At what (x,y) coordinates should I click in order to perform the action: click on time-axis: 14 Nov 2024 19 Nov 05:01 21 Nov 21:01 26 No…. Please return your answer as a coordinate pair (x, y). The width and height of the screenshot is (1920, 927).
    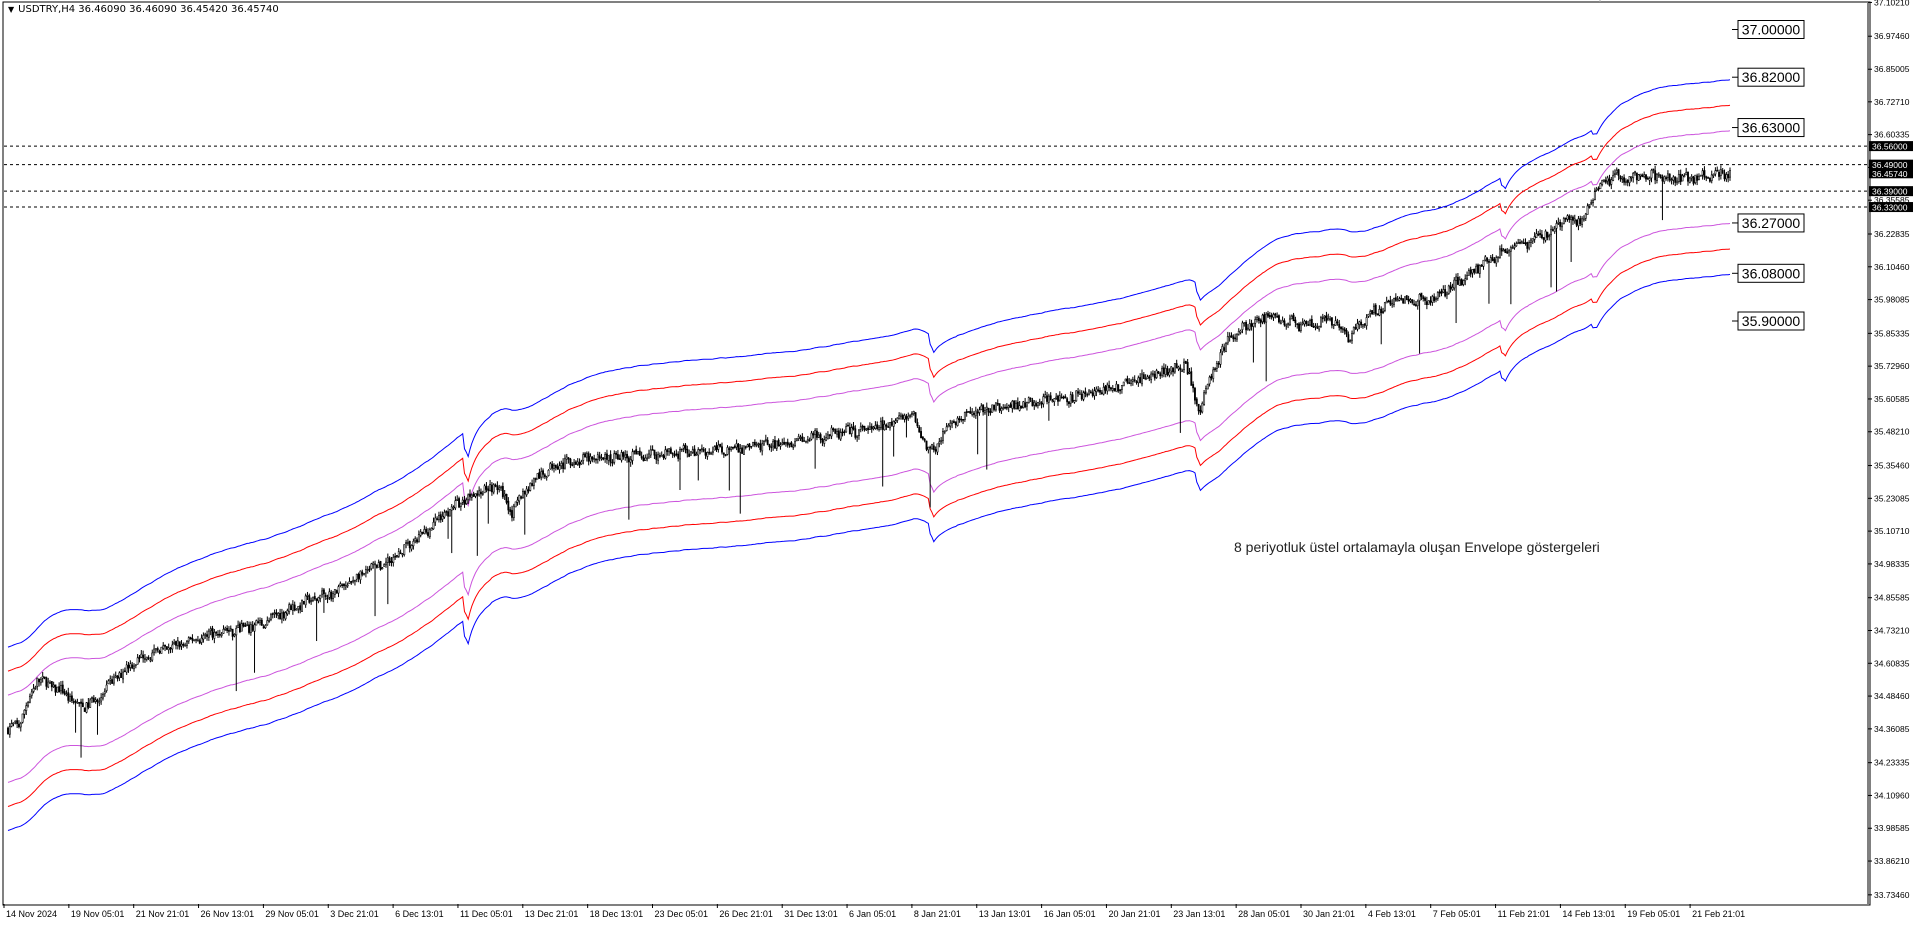
    Looking at the image, I should click on (874, 911).